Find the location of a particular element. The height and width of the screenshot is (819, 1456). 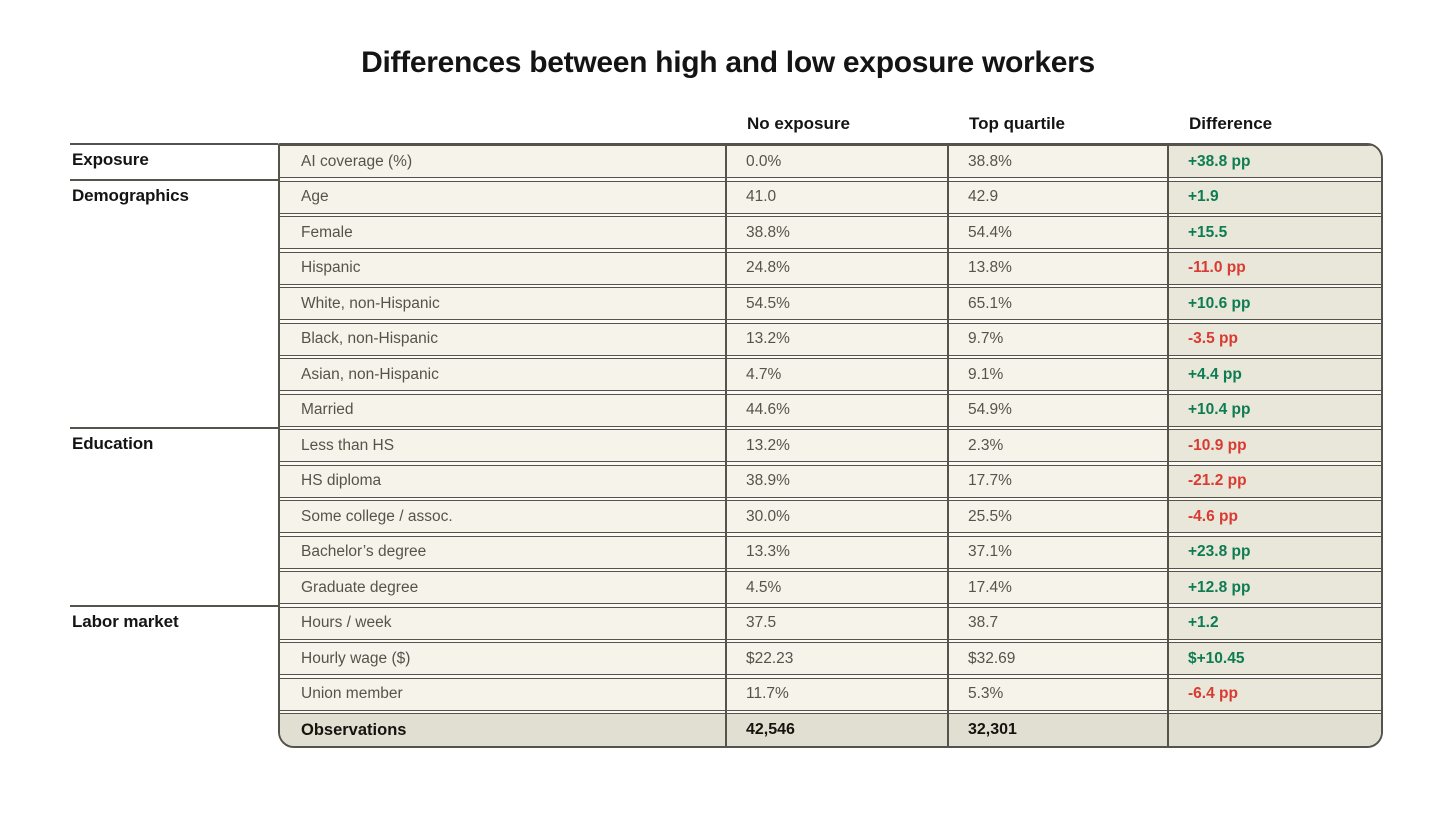

table-row: Hispanic 24.8% 13.8% -11.0 pp is located at coordinates (830, 268).